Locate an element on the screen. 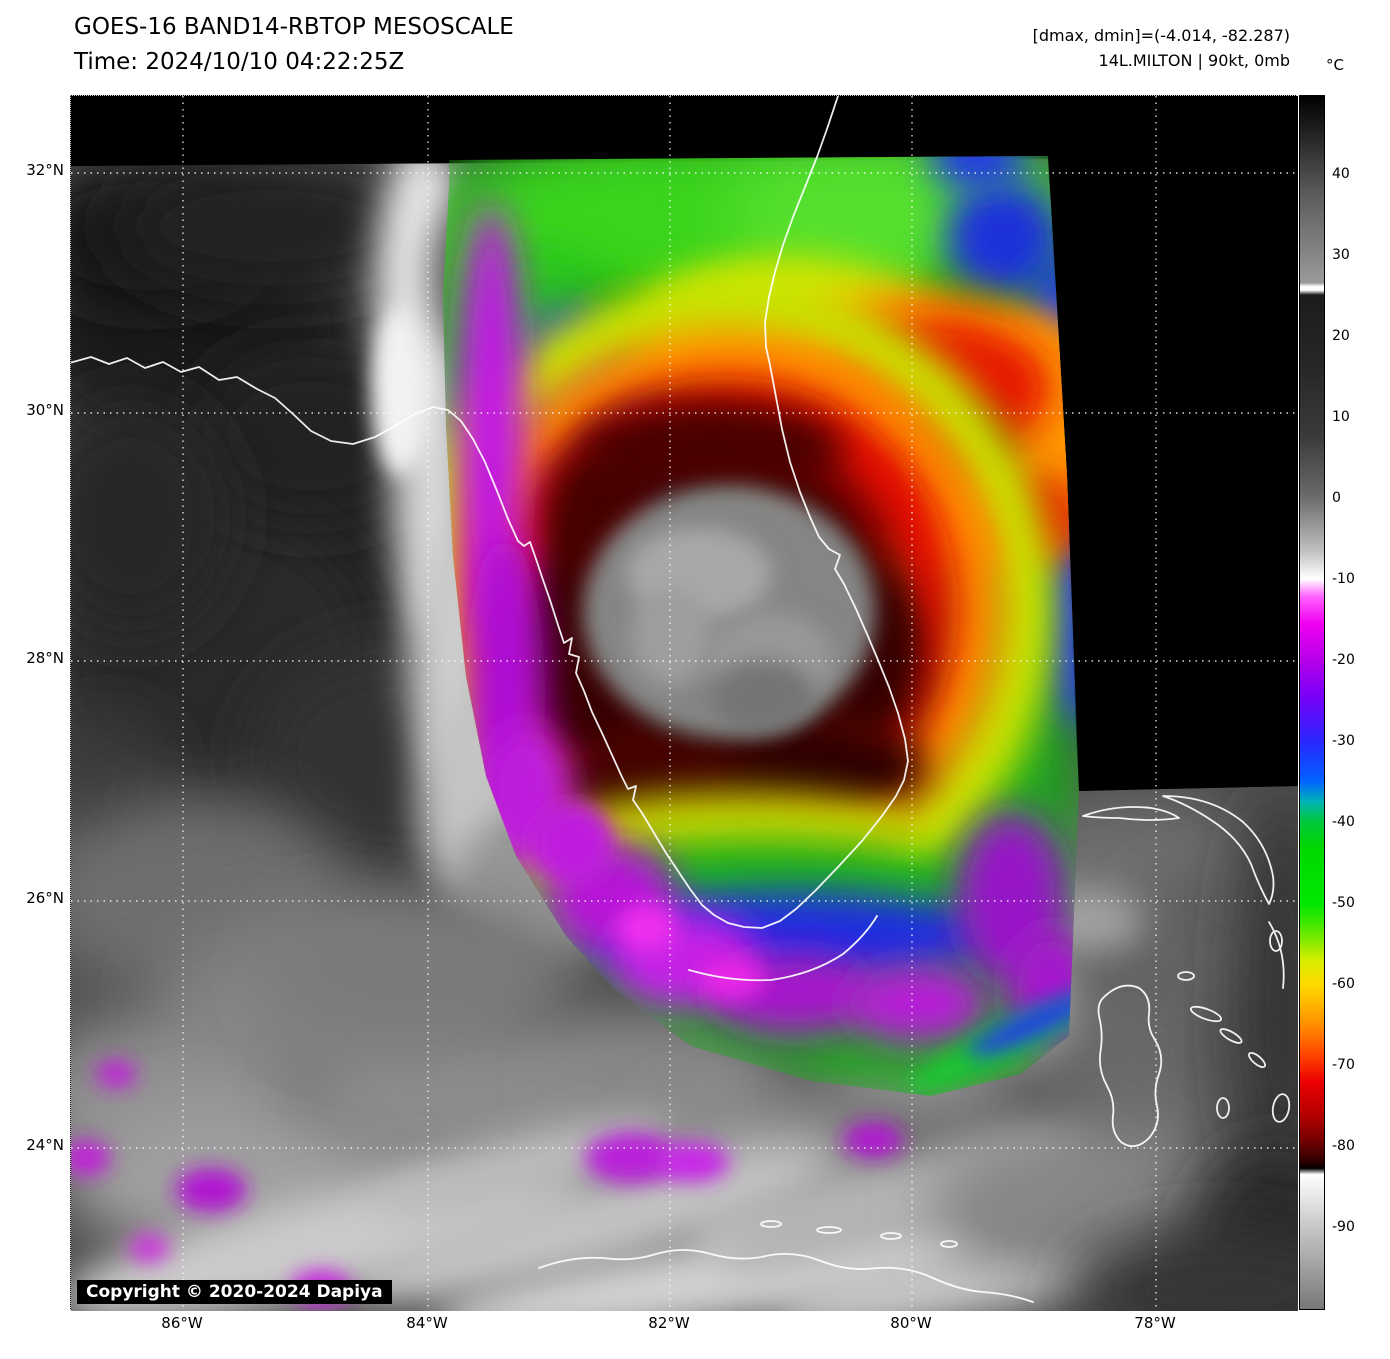 Image resolution: width=1390 pixels, height=1359 pixels. lon-label-80w: 80°W is located at coordinates (911, 1323).